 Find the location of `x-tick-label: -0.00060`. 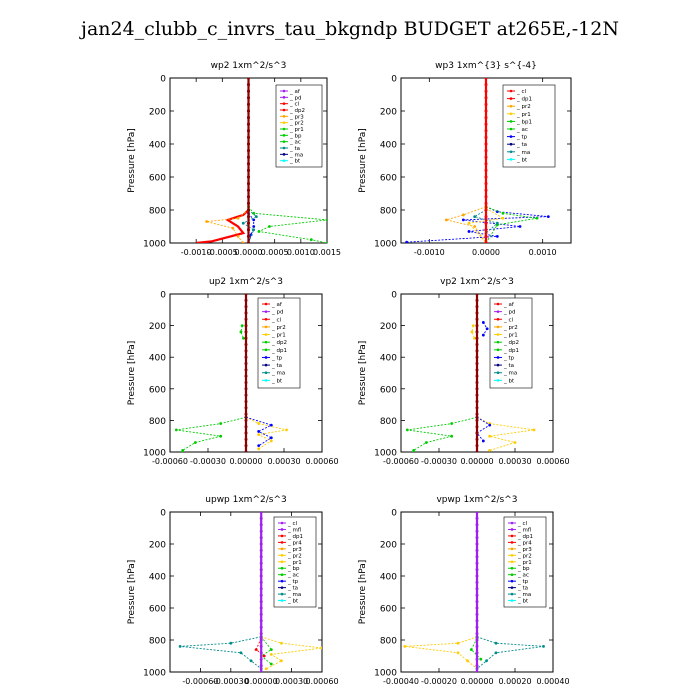

x-tick-label: -0.00060 is located at coordinates (200, 681).